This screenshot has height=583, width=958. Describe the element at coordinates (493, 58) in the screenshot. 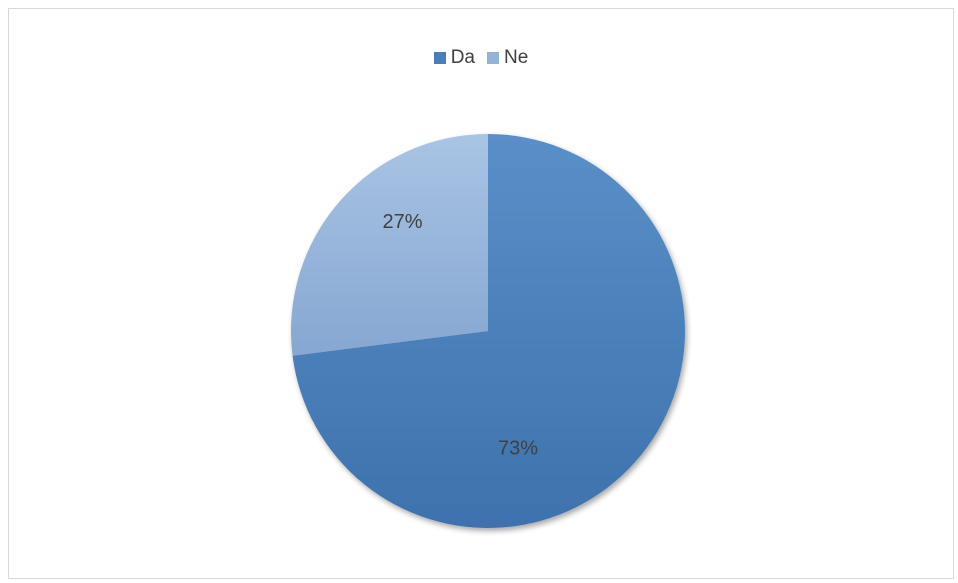

I see `legend-swatch-ne` at that location.